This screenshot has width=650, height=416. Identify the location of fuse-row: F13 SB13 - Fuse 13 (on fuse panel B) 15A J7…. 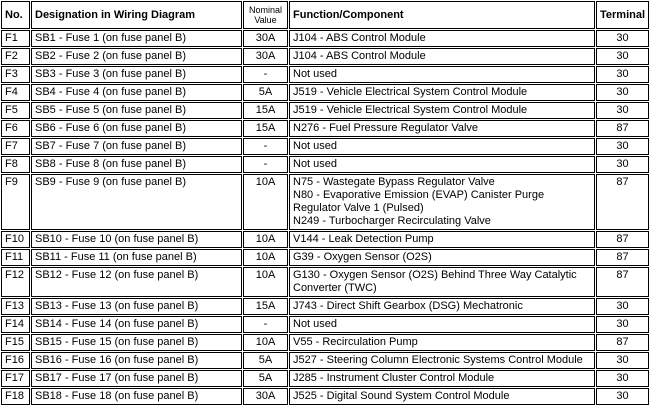
(325, 306).